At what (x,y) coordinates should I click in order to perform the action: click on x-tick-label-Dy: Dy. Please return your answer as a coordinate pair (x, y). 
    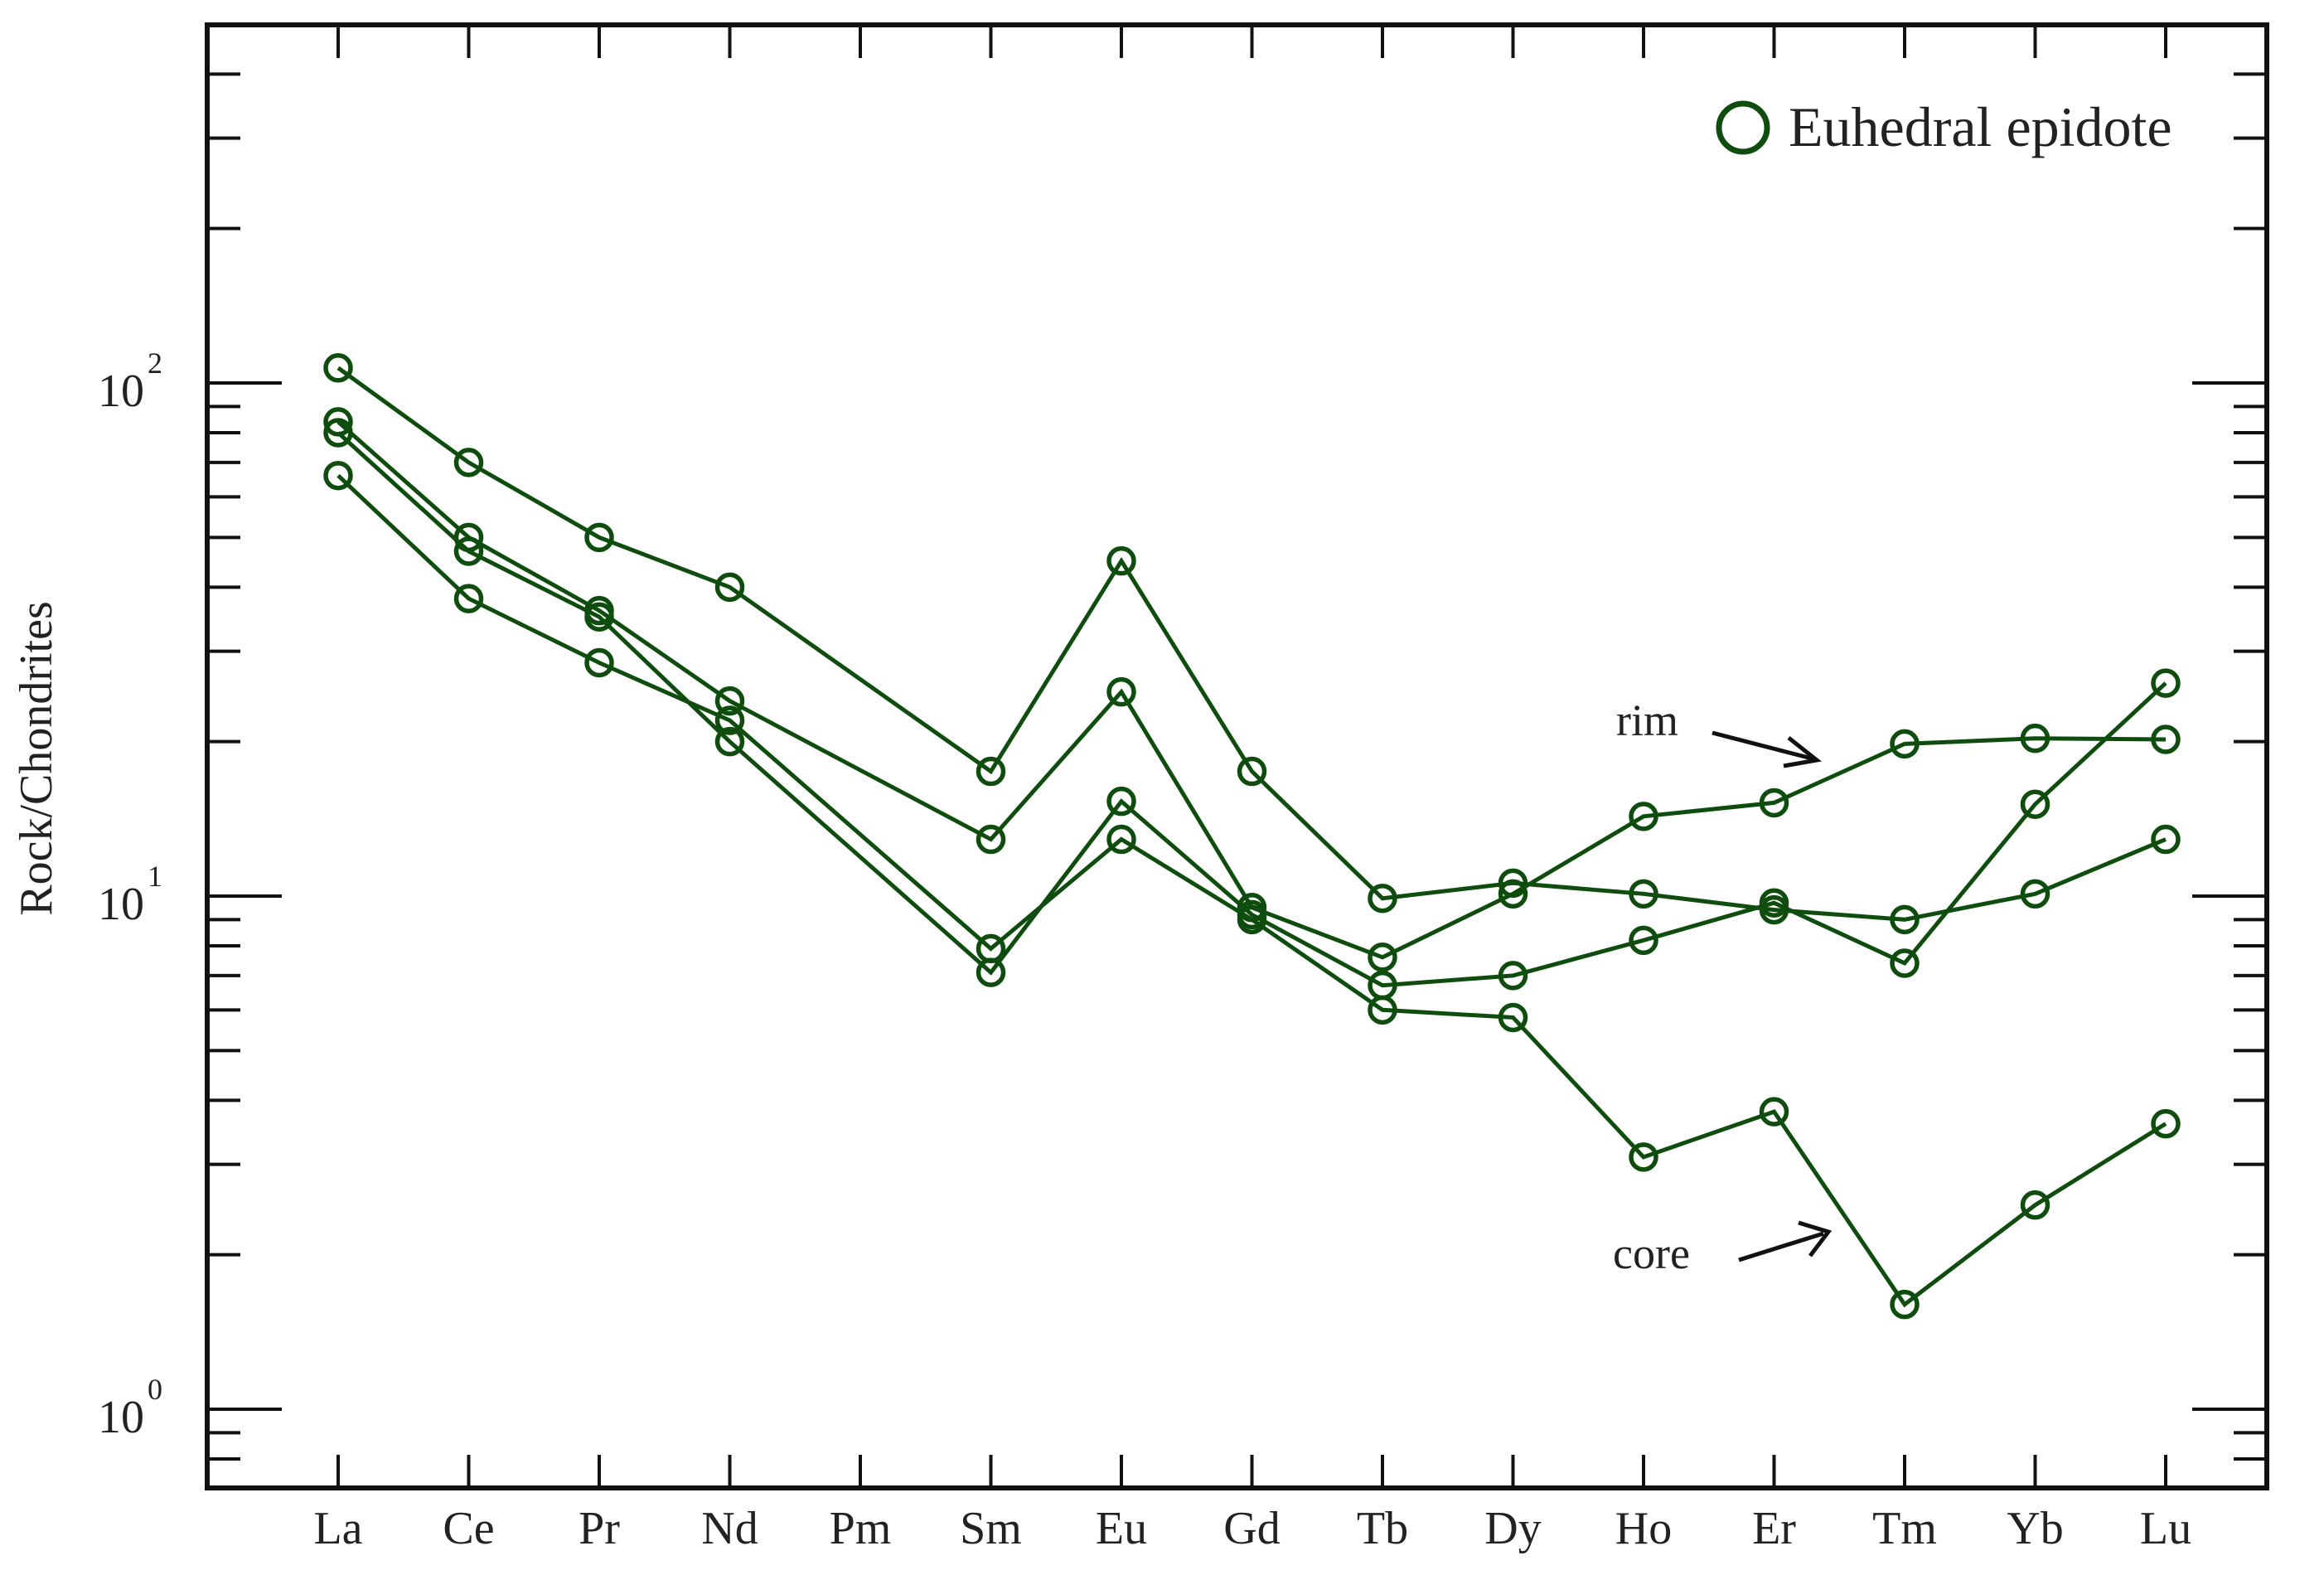
    Looking at the image, I should click on (1512, 1528).